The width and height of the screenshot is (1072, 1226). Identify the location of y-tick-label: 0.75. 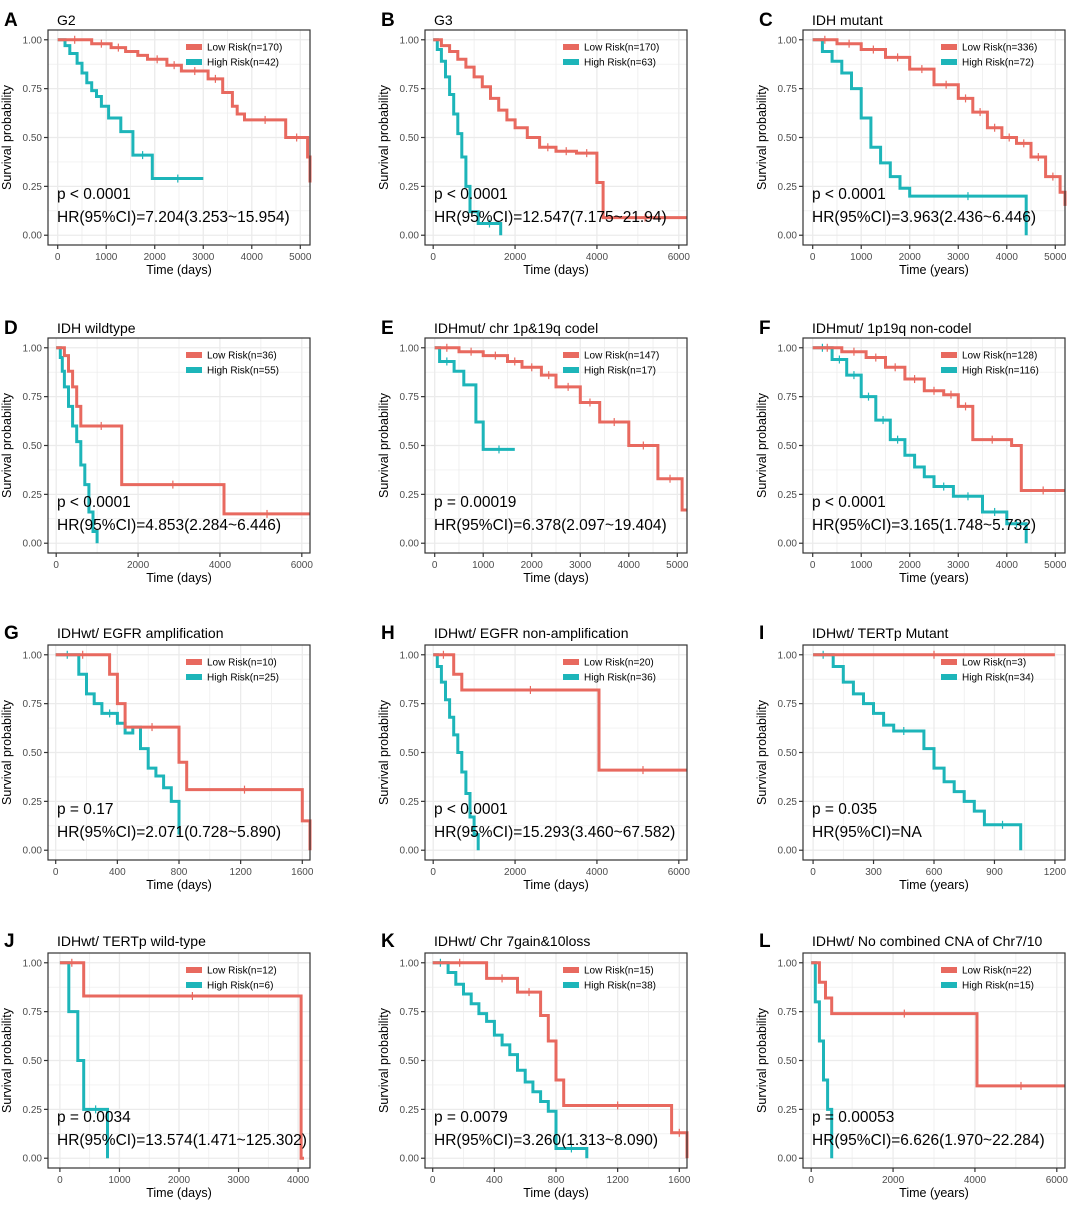
(33, 89).